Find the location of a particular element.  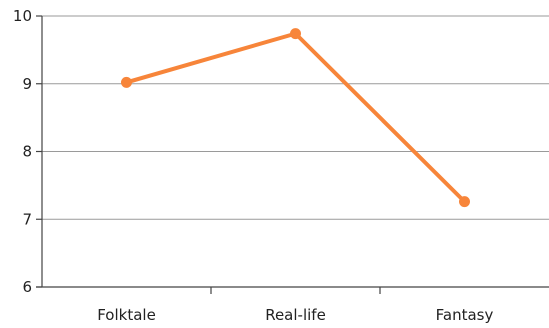

y-tick-labels: 6 7 8 9 10 is located at coordinates (22, 151).